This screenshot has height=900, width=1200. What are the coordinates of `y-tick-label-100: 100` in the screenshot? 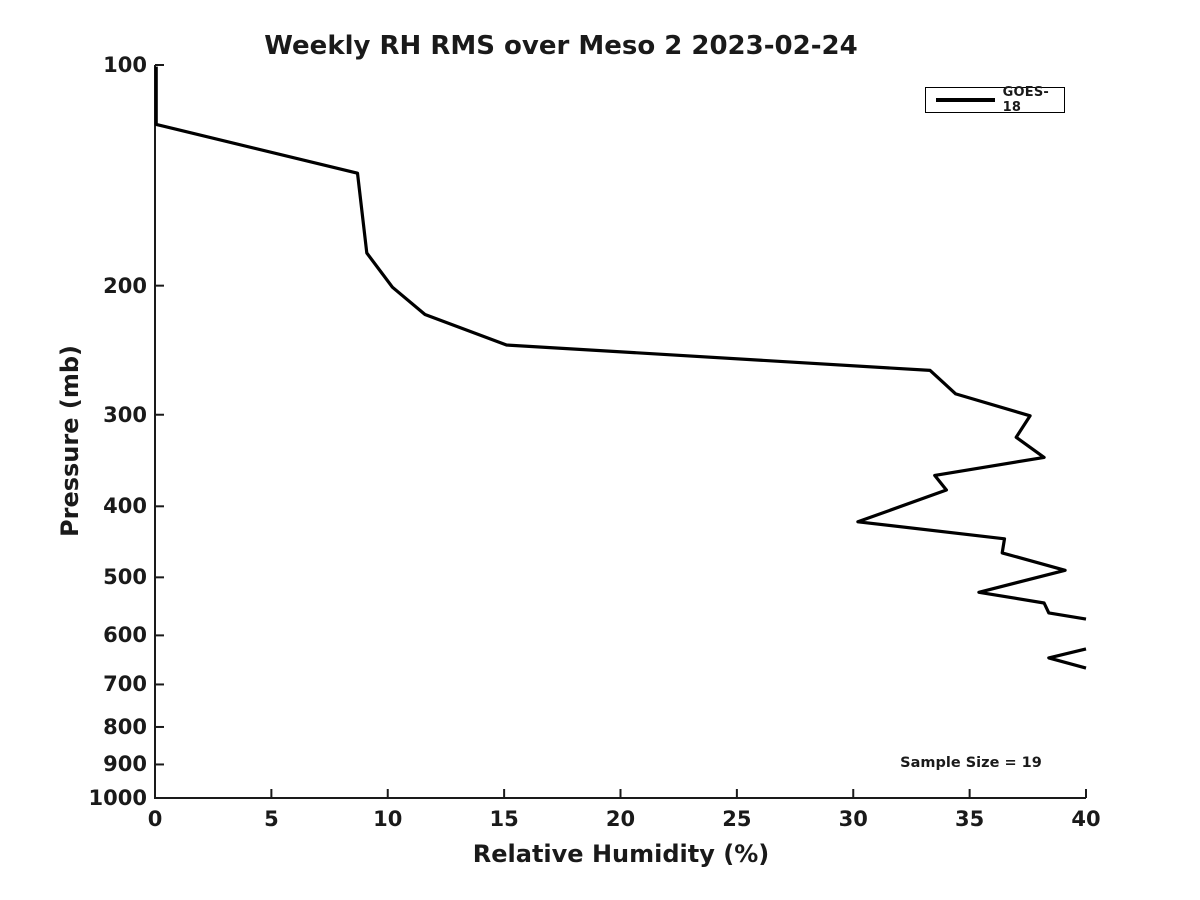 It's located at (125, 65).